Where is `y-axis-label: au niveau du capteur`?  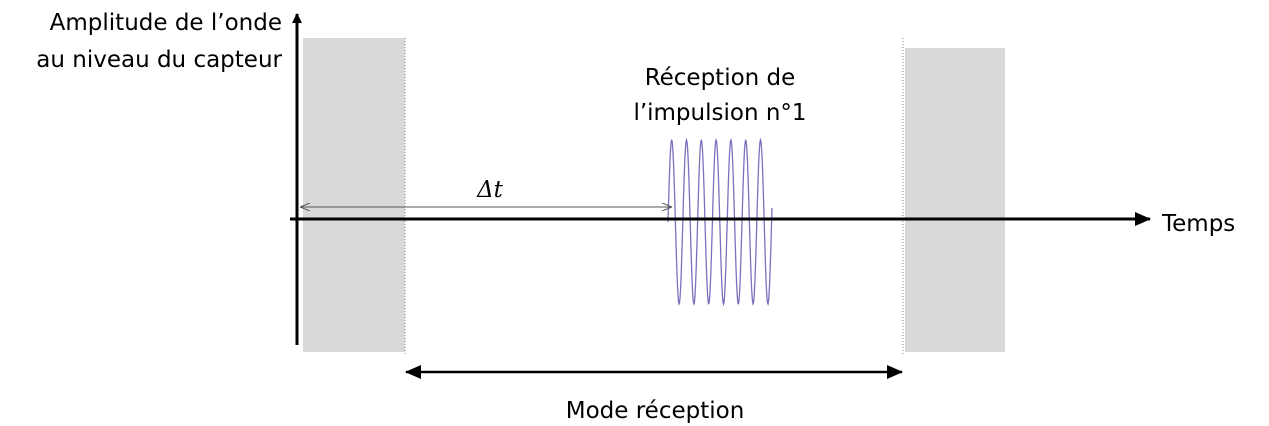 y-axis-label: au niveau du capteur is located at coordinates (159, 60).